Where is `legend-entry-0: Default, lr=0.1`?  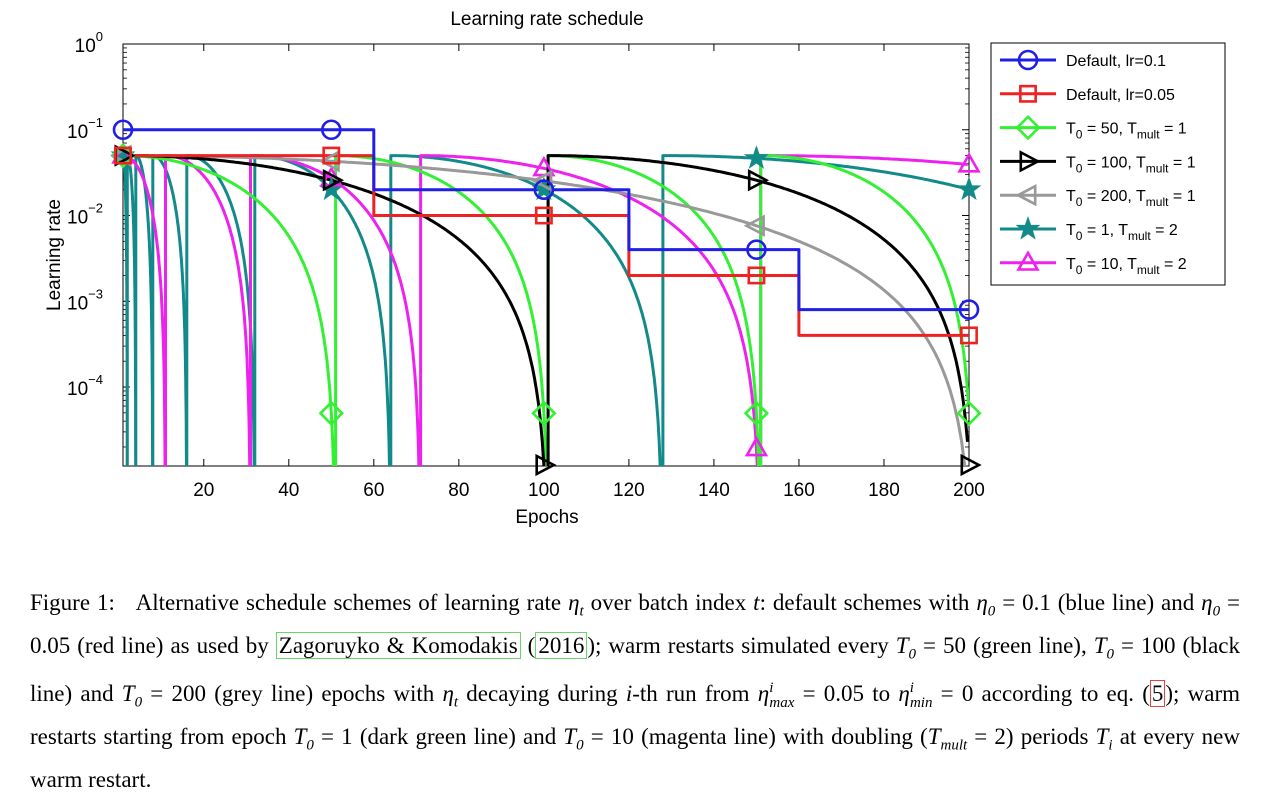
legend-entry-0: Default, lr=0.1 is located at coordinates (1116, 61).